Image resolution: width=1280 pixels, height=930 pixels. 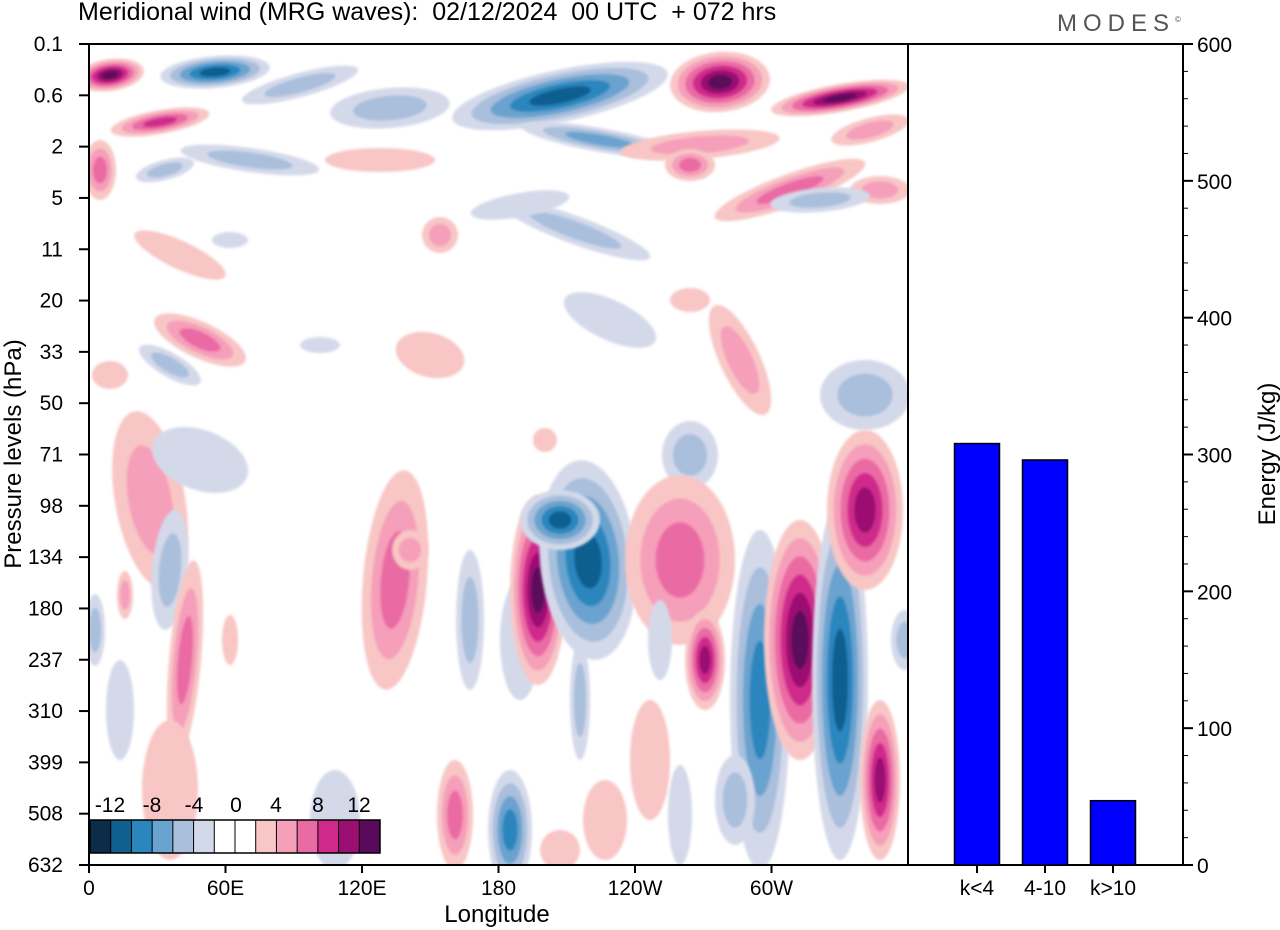 What do you see at coordinates (57, 198) in the screenshot?
I see `y-tick-label: 5` at bounding box center [57, 198].